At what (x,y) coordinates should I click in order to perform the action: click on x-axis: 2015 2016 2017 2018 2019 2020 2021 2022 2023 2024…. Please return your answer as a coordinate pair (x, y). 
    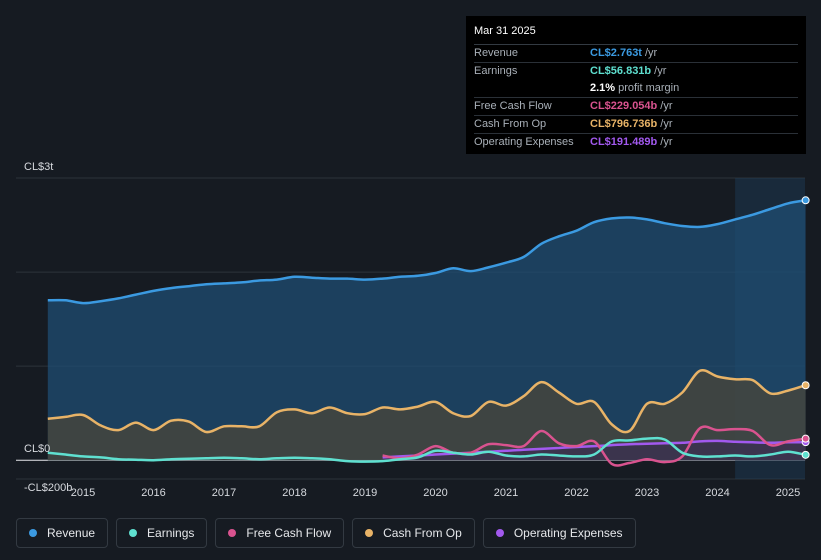
    Looking at the image, I should click on (435, 493).